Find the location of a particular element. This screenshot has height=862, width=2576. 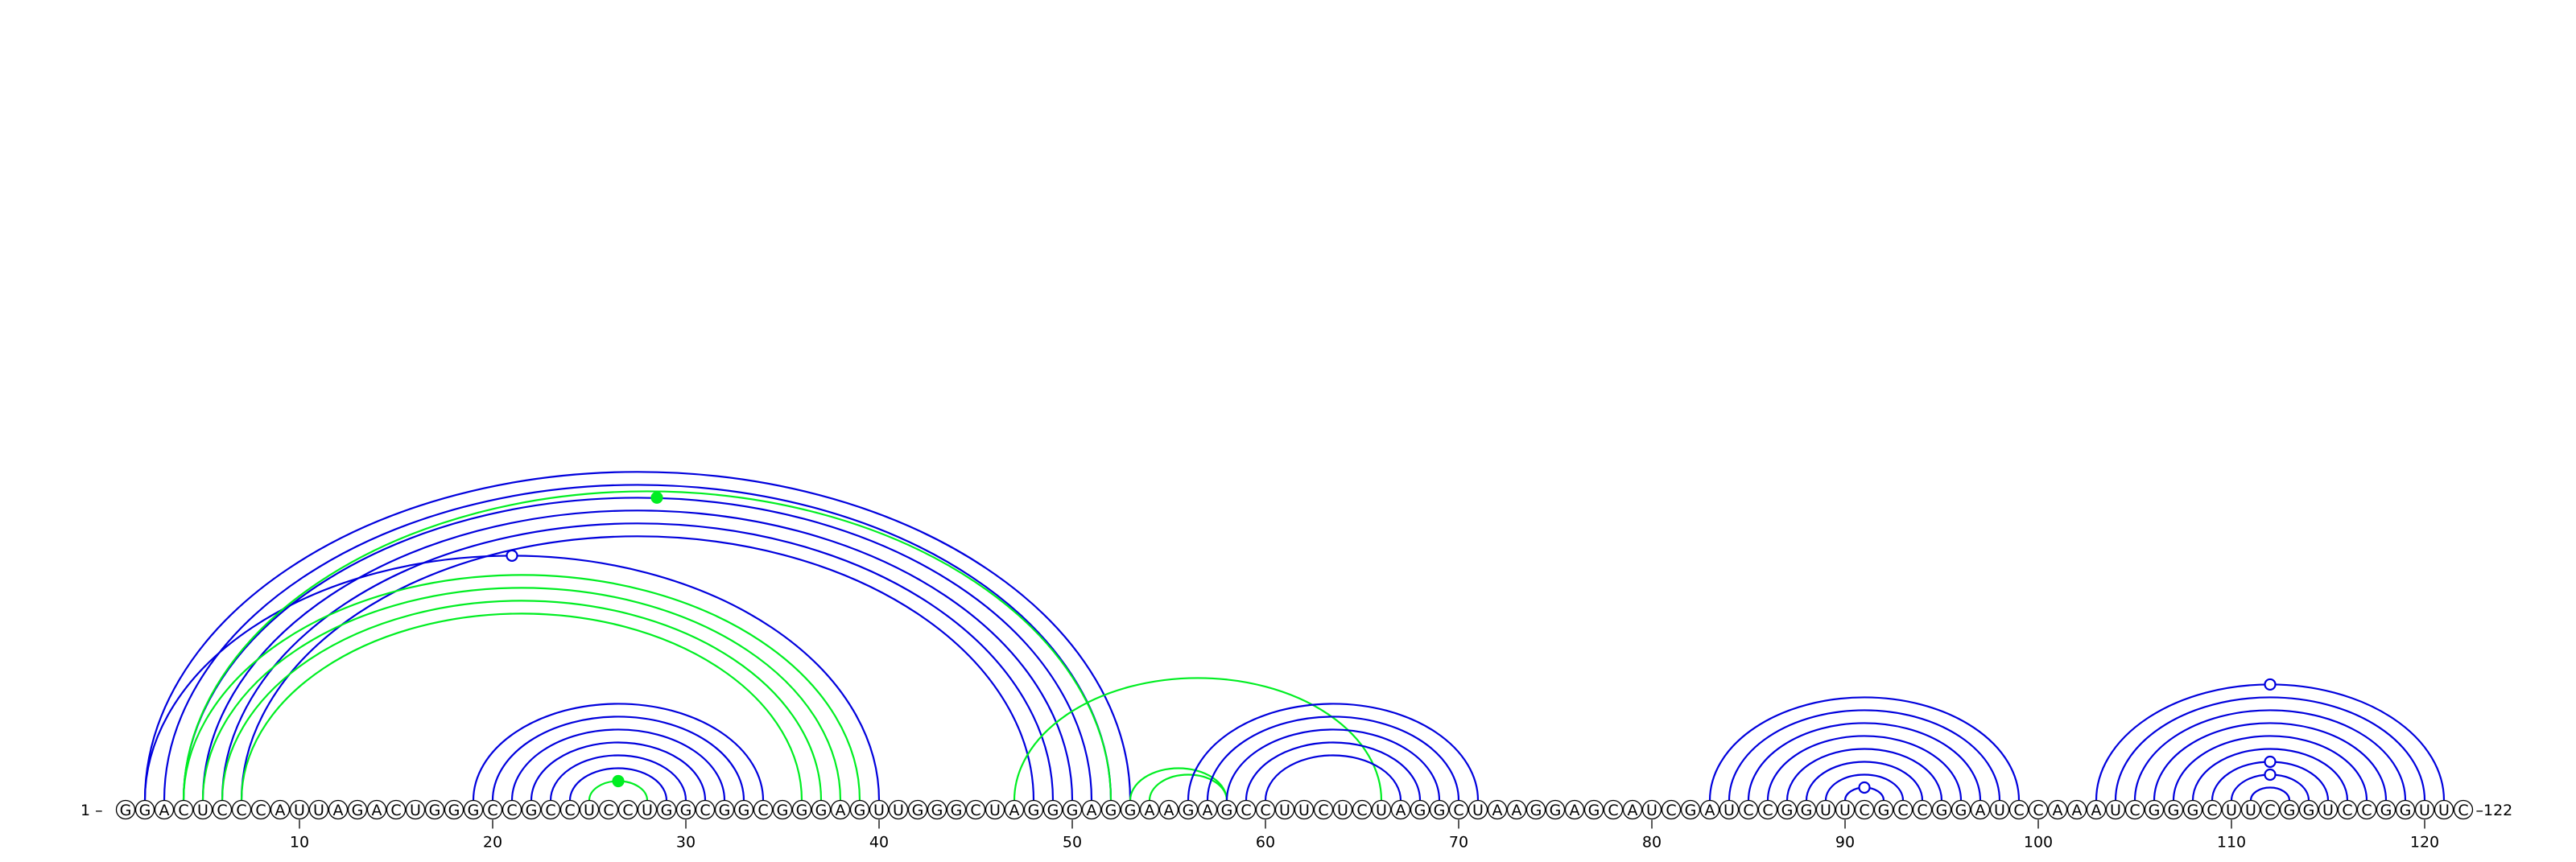

nucleotide-5: U is located at coordinates (202, 809).